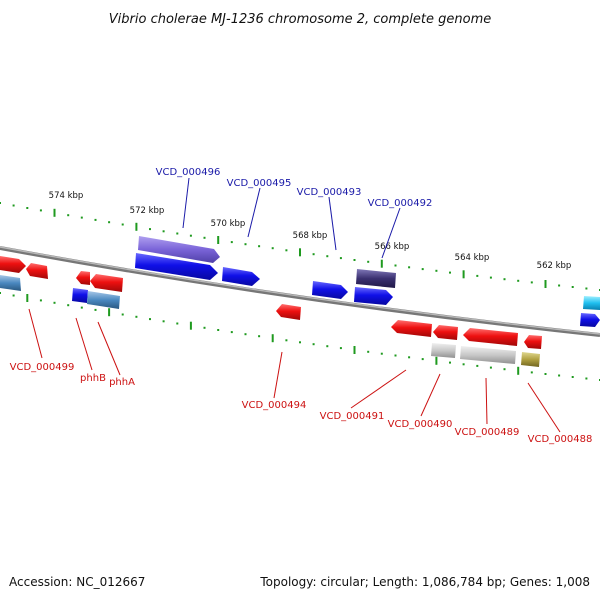 The width and height of the screenshot is (600, 600). Describe the element at coordinates (443, 350) in the screenshot. I see `gene-VCD_000490-b` at that location.